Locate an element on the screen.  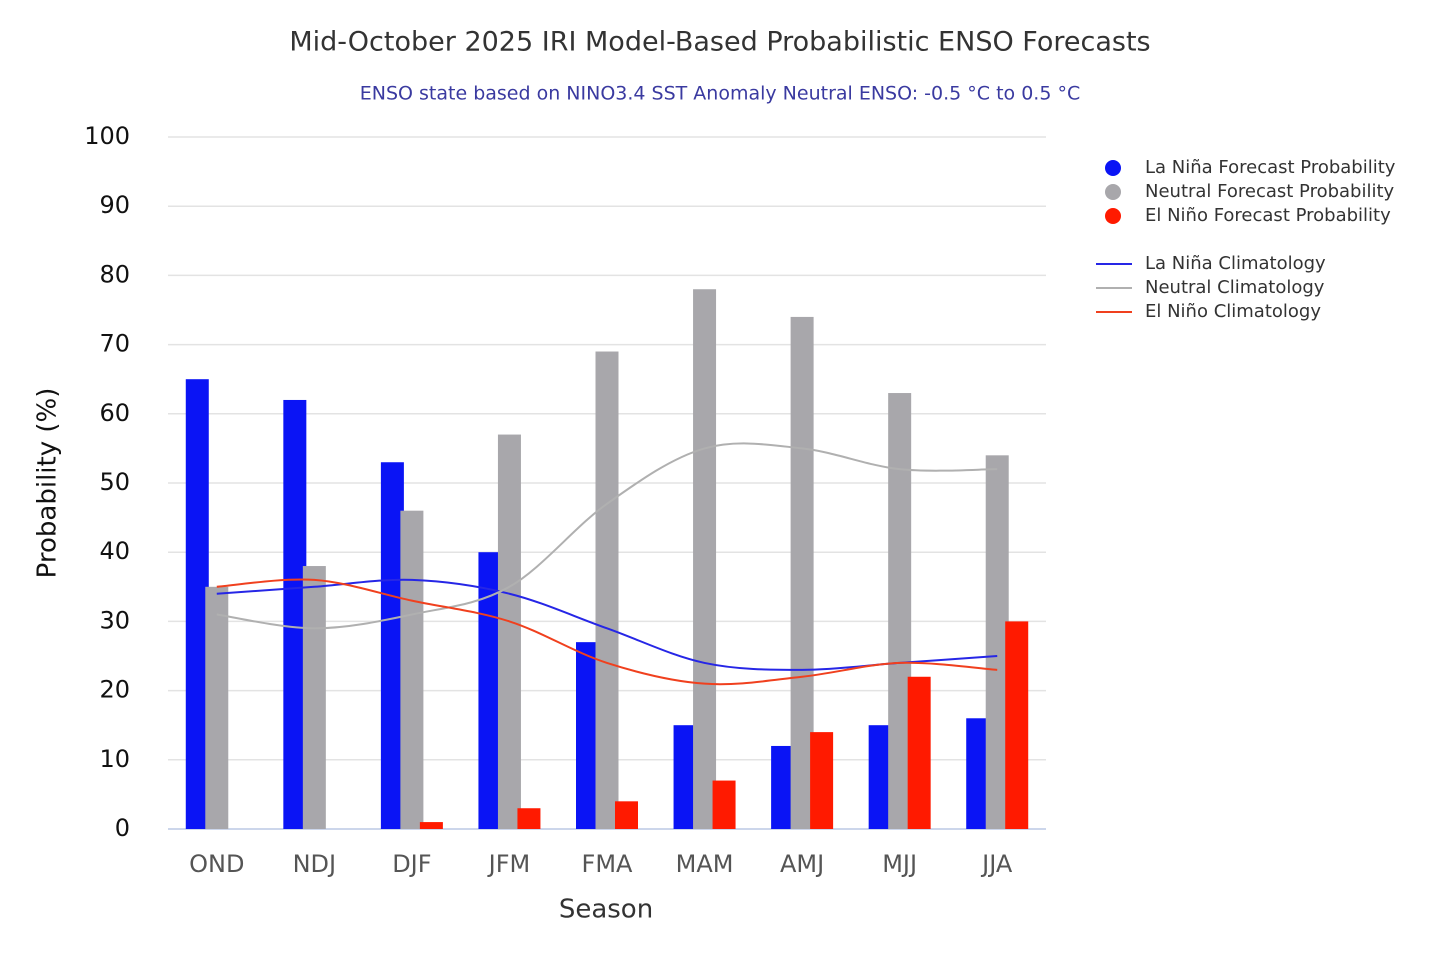
x-tick-label: JJA is located at coordinates (996, 864).